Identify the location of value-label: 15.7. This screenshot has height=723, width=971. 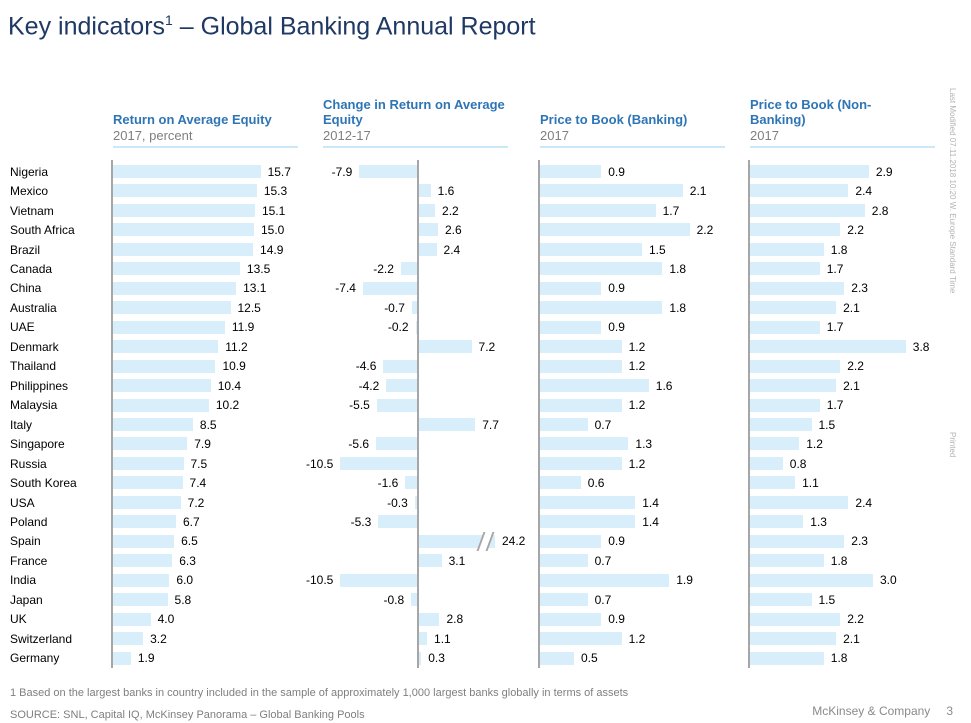
(279, 171).